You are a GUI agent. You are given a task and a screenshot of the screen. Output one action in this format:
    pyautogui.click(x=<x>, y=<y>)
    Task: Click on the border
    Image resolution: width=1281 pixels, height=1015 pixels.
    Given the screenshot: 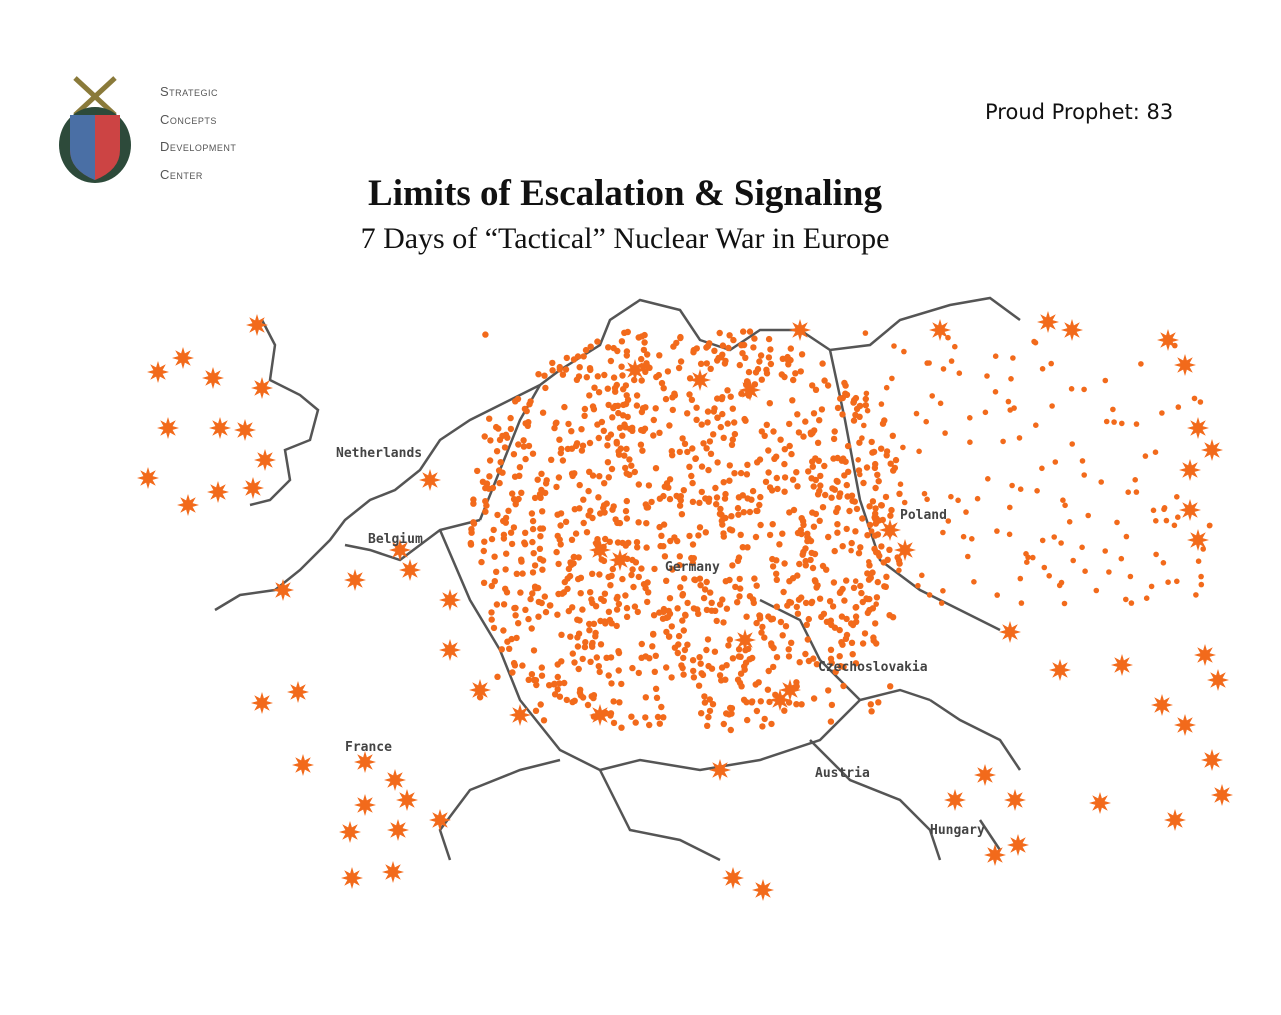 What is the action you would take?
    pyautogui.click(x=914, y=490)
    